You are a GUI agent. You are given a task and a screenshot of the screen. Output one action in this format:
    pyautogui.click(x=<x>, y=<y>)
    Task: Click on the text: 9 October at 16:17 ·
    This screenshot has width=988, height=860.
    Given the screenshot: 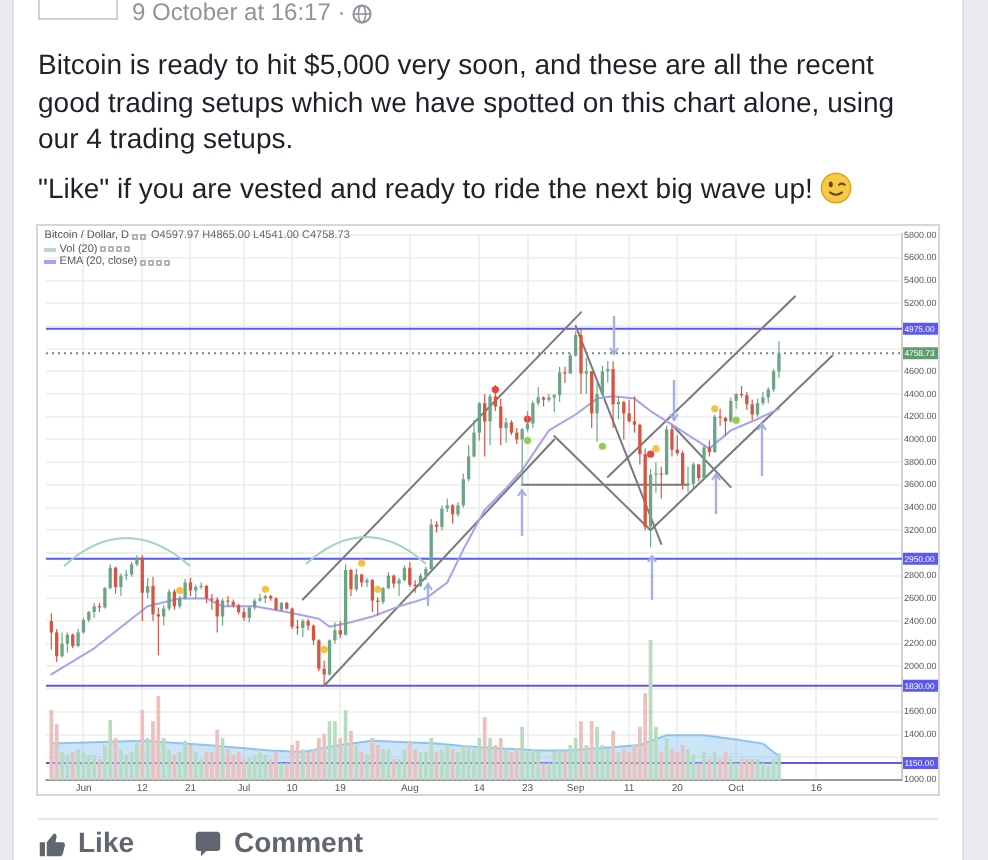 What is the action you would take?
    pyautogui.click(x=239, y=13)
    